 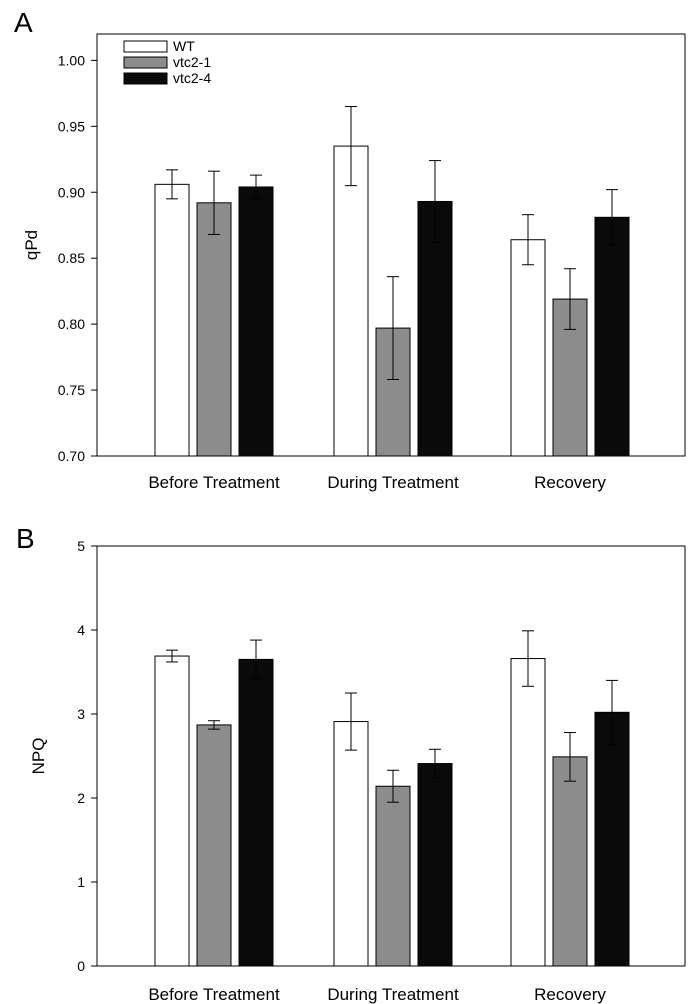 What do you see at coordinates (71, 60) in the screenshot?
I see `y-tick-label: 1.00` at bounding box center [71, 60].